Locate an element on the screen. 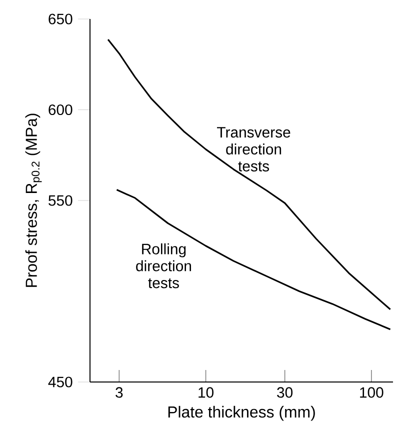 The height and width of the screenshot is (436, 403). x-tick-label: 3 is located at coordinates (119, 392).